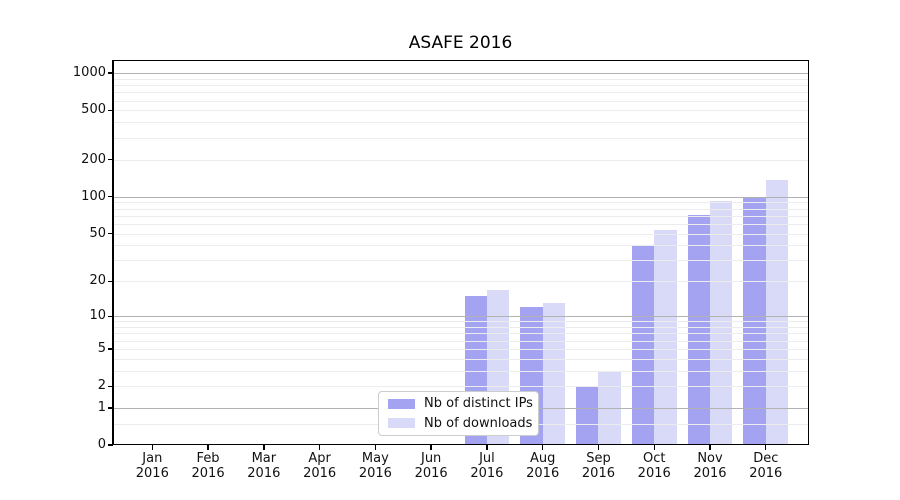 Image resolution: width=900 pixels, height=500 pixels. What do you see at coordinates (152, 447) in the screenshot?
I see `x-tick-mark-jan` at bounding box center [152, 447].